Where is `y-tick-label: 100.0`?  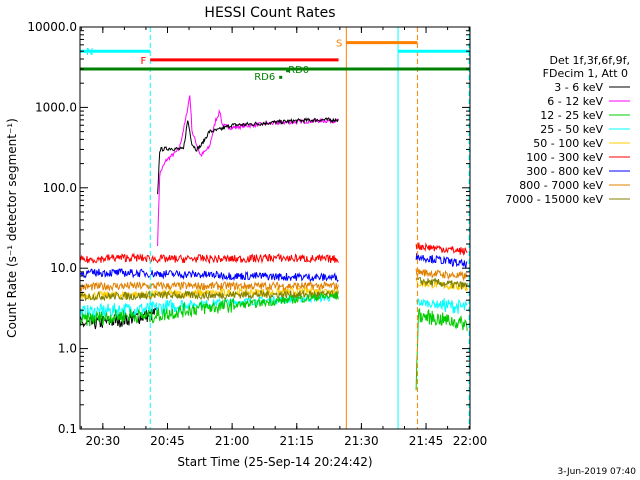
y-tick-label: 100.0 is located at coordinates (60, 188).